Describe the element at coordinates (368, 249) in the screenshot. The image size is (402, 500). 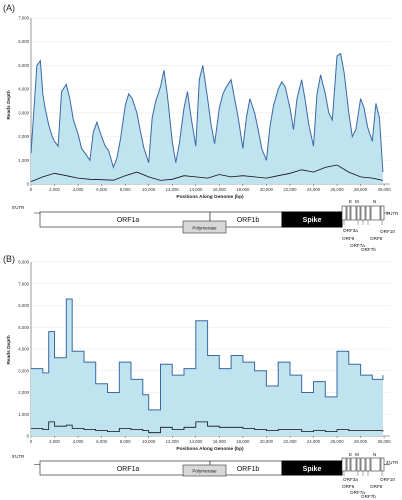
I see `orf7b-label: ORF7b` at that location.